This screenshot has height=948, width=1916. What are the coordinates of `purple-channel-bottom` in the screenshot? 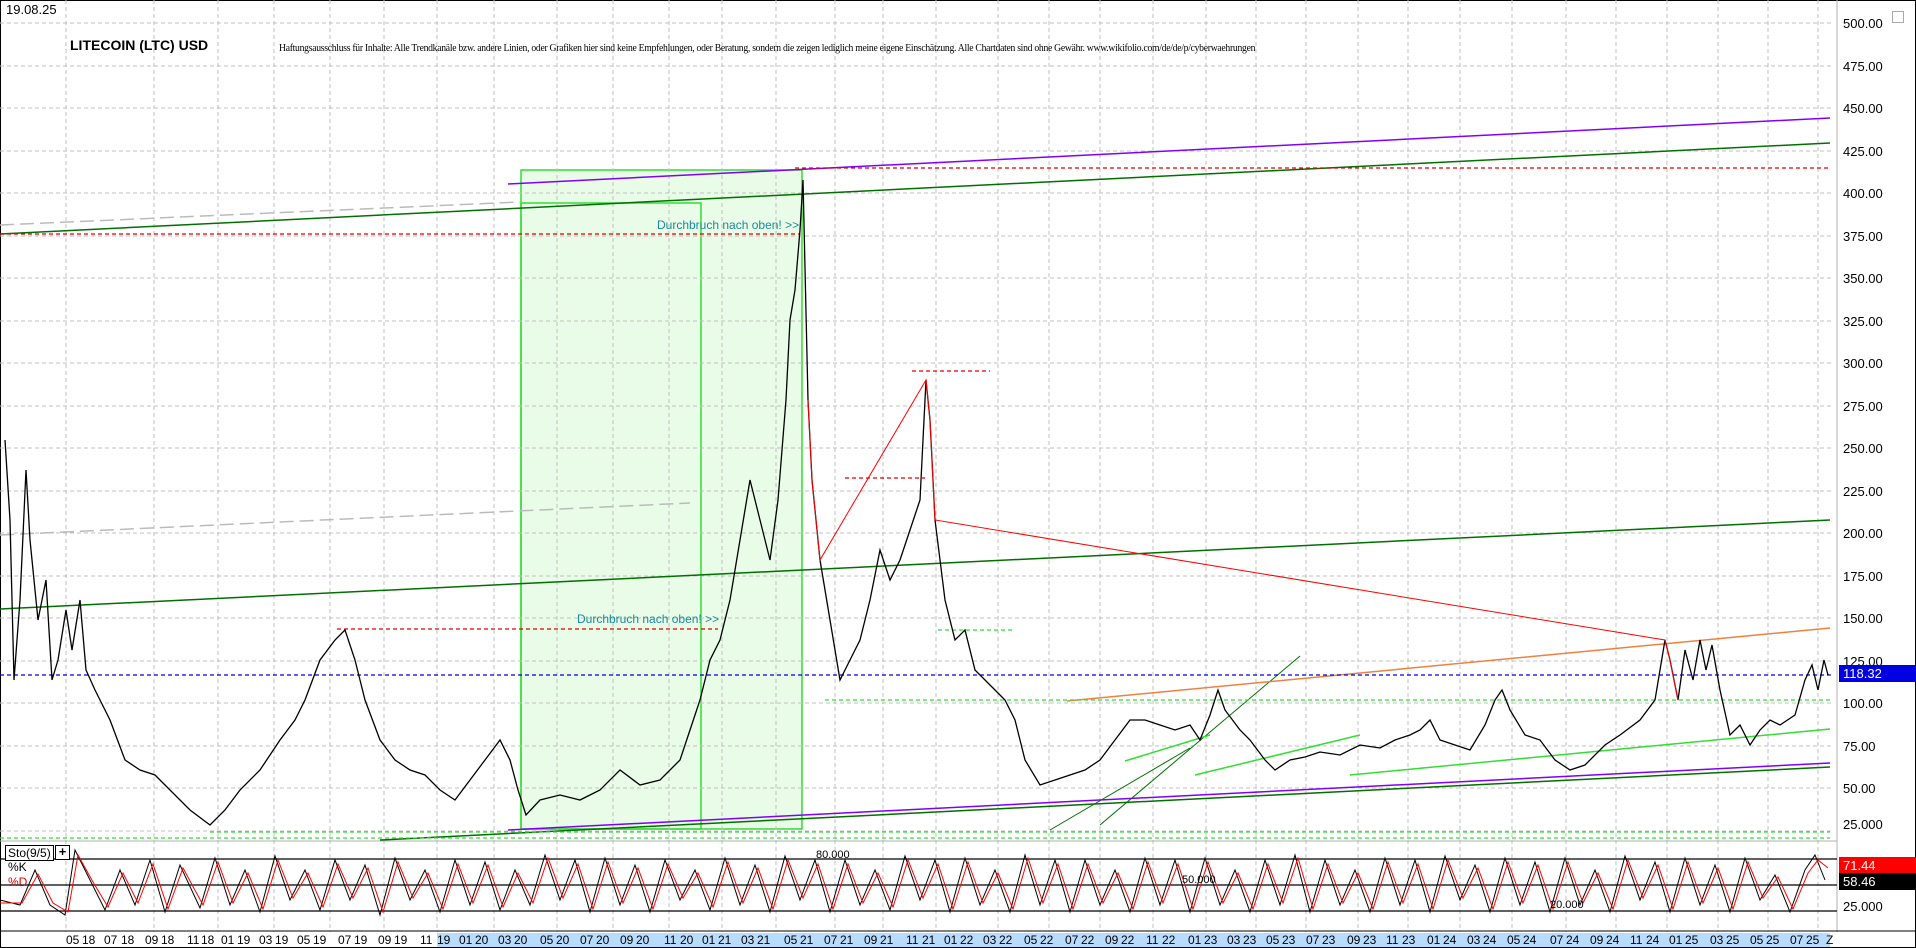 It's located at (1169, 796).